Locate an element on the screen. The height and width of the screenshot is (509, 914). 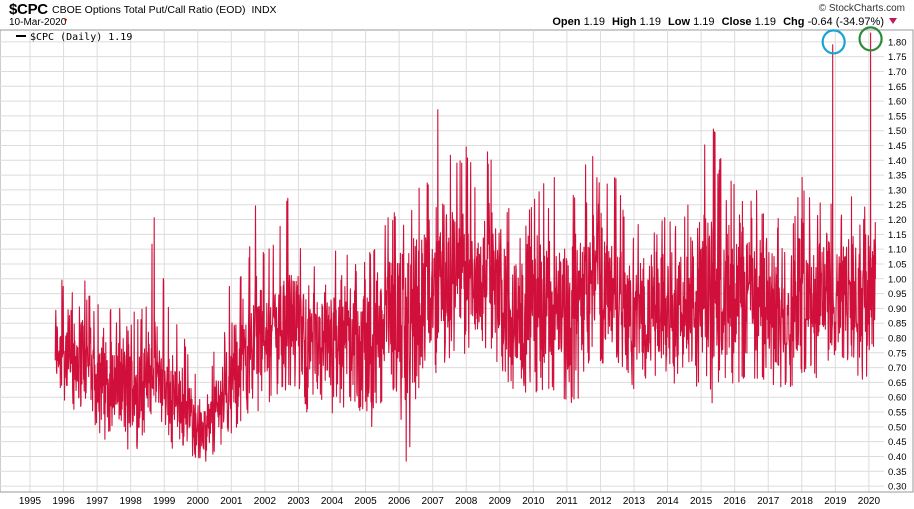
symbol: $CPC is located at coordinates (28, 9).